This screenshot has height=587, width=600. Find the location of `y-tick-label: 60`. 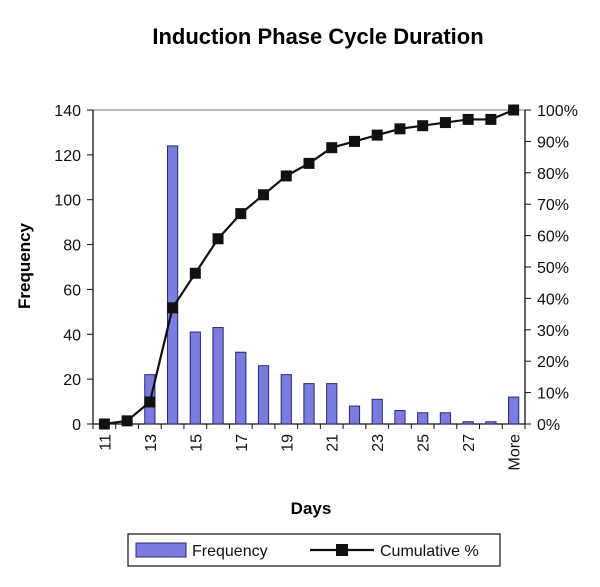

y-tick-label: 60 is located at coordinates (72, 290).